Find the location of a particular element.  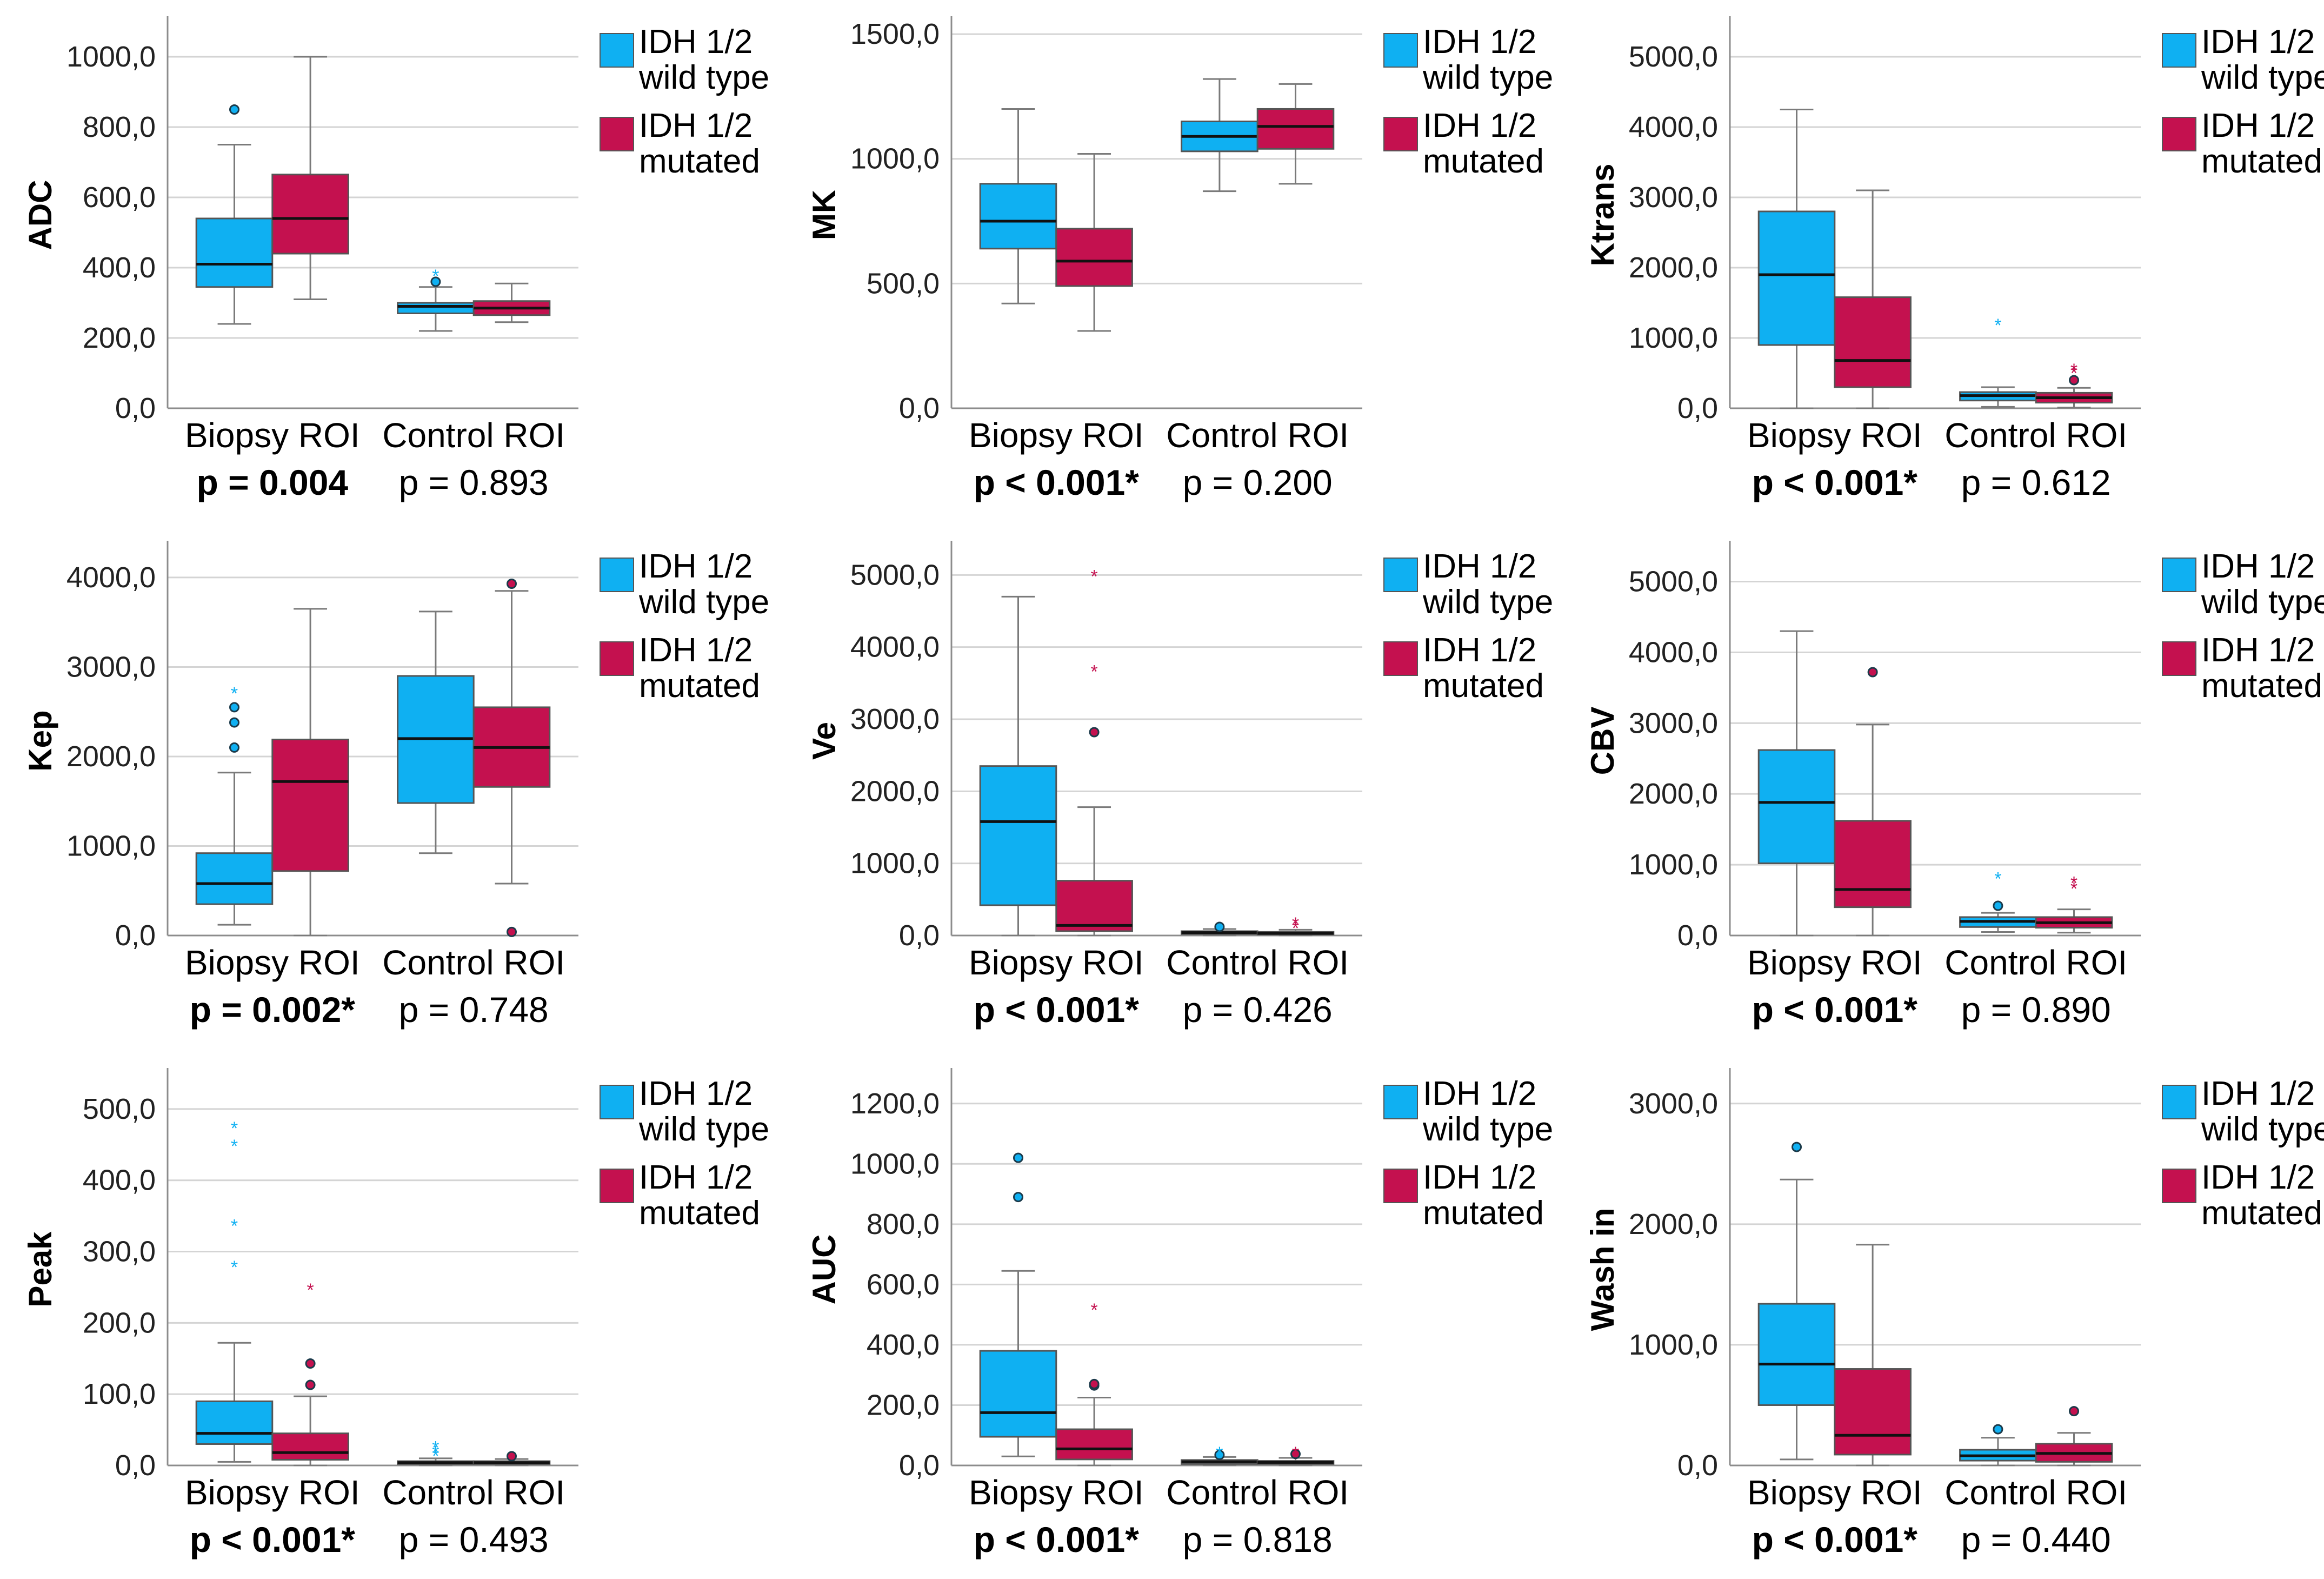

p-value-label: p = 0.200 is located at coordinates (1258, 482).